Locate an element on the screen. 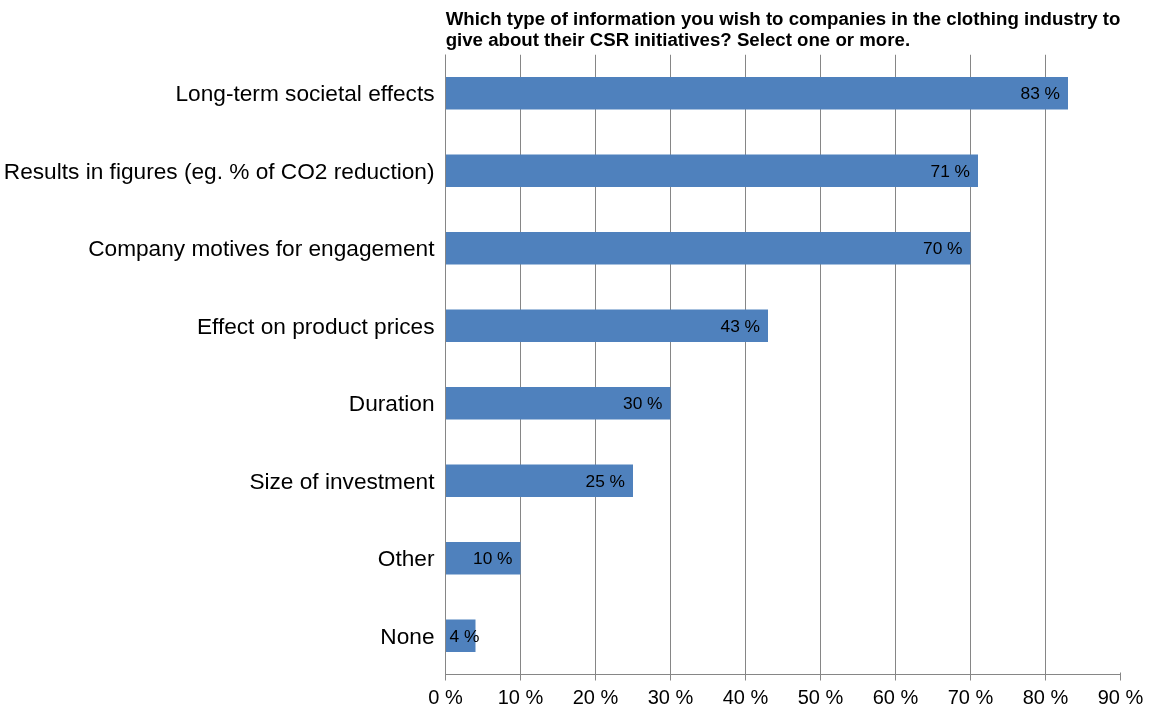 This screenshot has width=1172, height=719. x-tick-label: 20 % is located at coordinates (595, 696).